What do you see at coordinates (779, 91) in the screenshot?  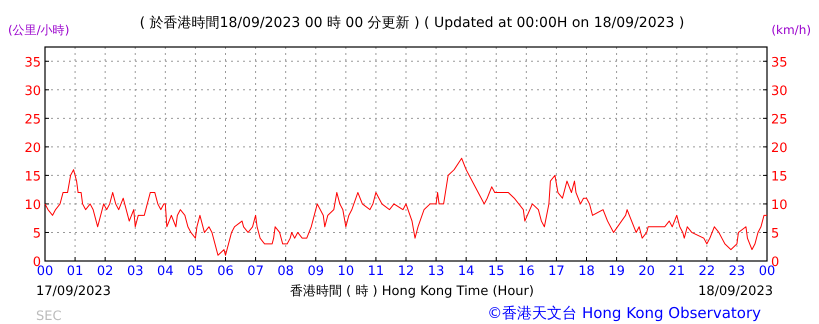 I see `y2-tick-label: 30` at bounding box center [779, 91].